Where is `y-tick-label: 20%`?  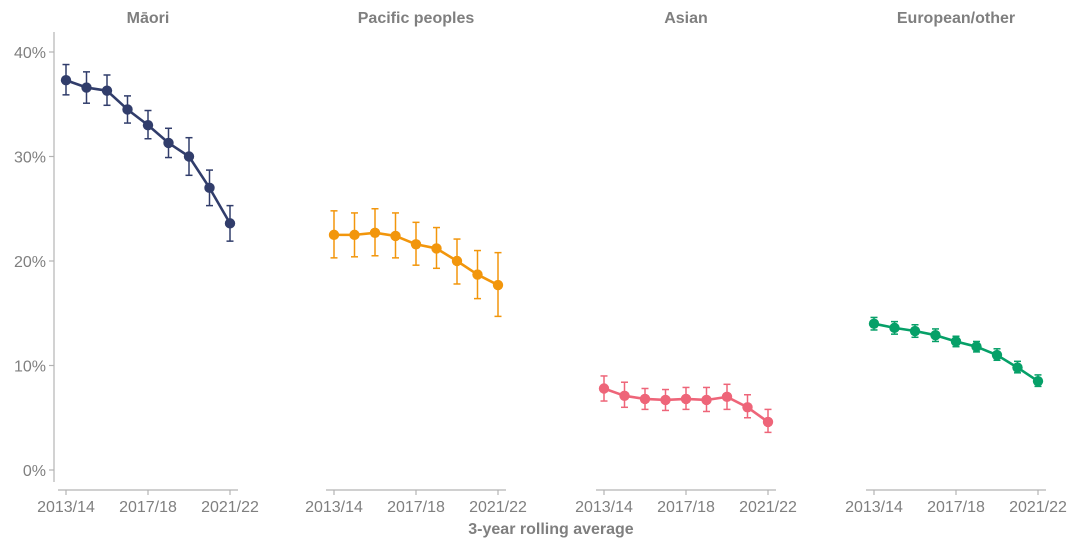
y-tick-label: 20% is located at coordinates (30, 262).